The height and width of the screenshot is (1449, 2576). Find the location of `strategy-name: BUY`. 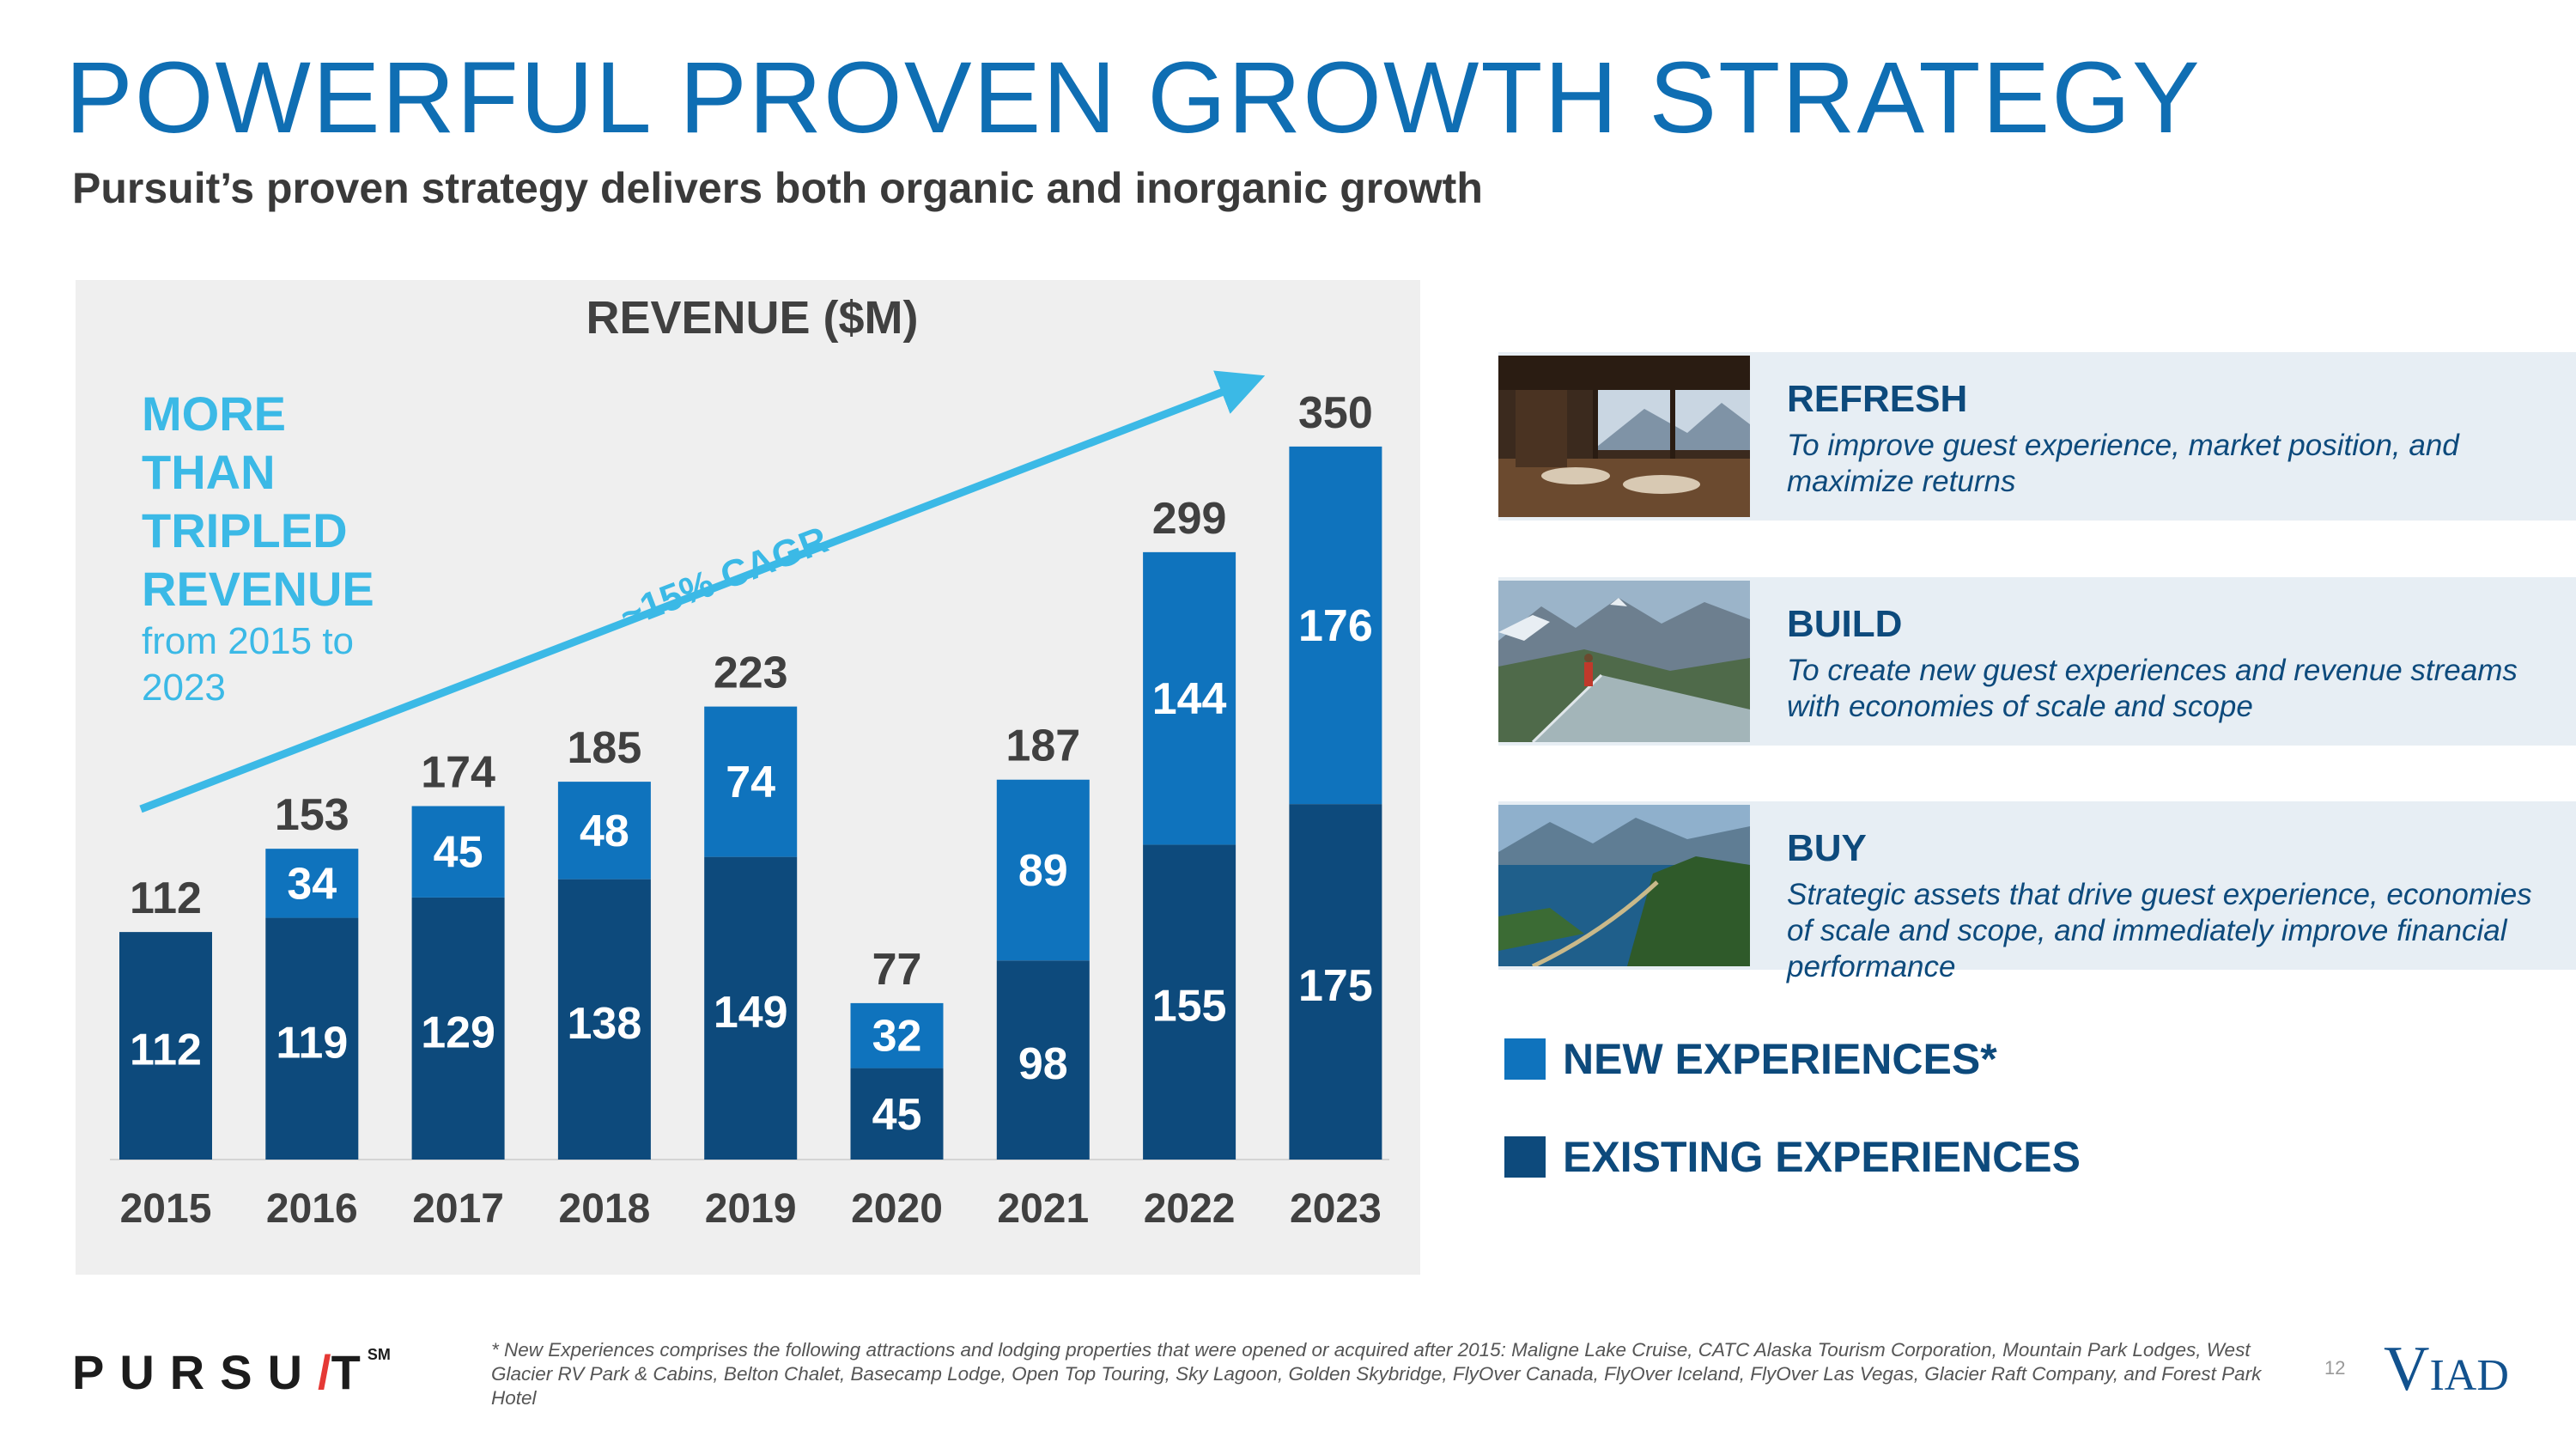

strategy-name: BUY is located at coordinates (1827, 848).